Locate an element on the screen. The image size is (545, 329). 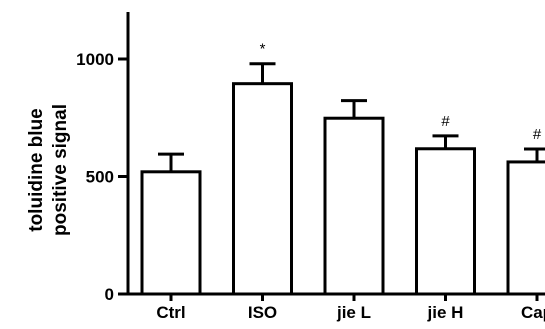
x-tick-label: Cap is located at coordinates (533, 312).